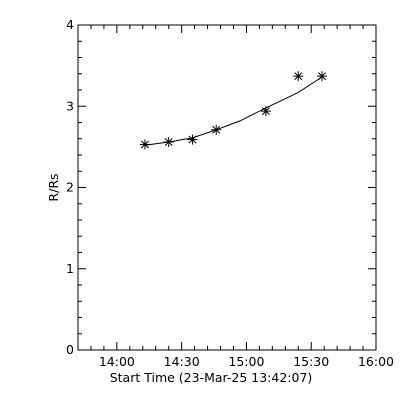 This screenshot has width=400, height=400. What do you see at coordinates (376, 361) in the screenshot?
I see `x-tick-label: 16:00` at bounding box center [376, 361].